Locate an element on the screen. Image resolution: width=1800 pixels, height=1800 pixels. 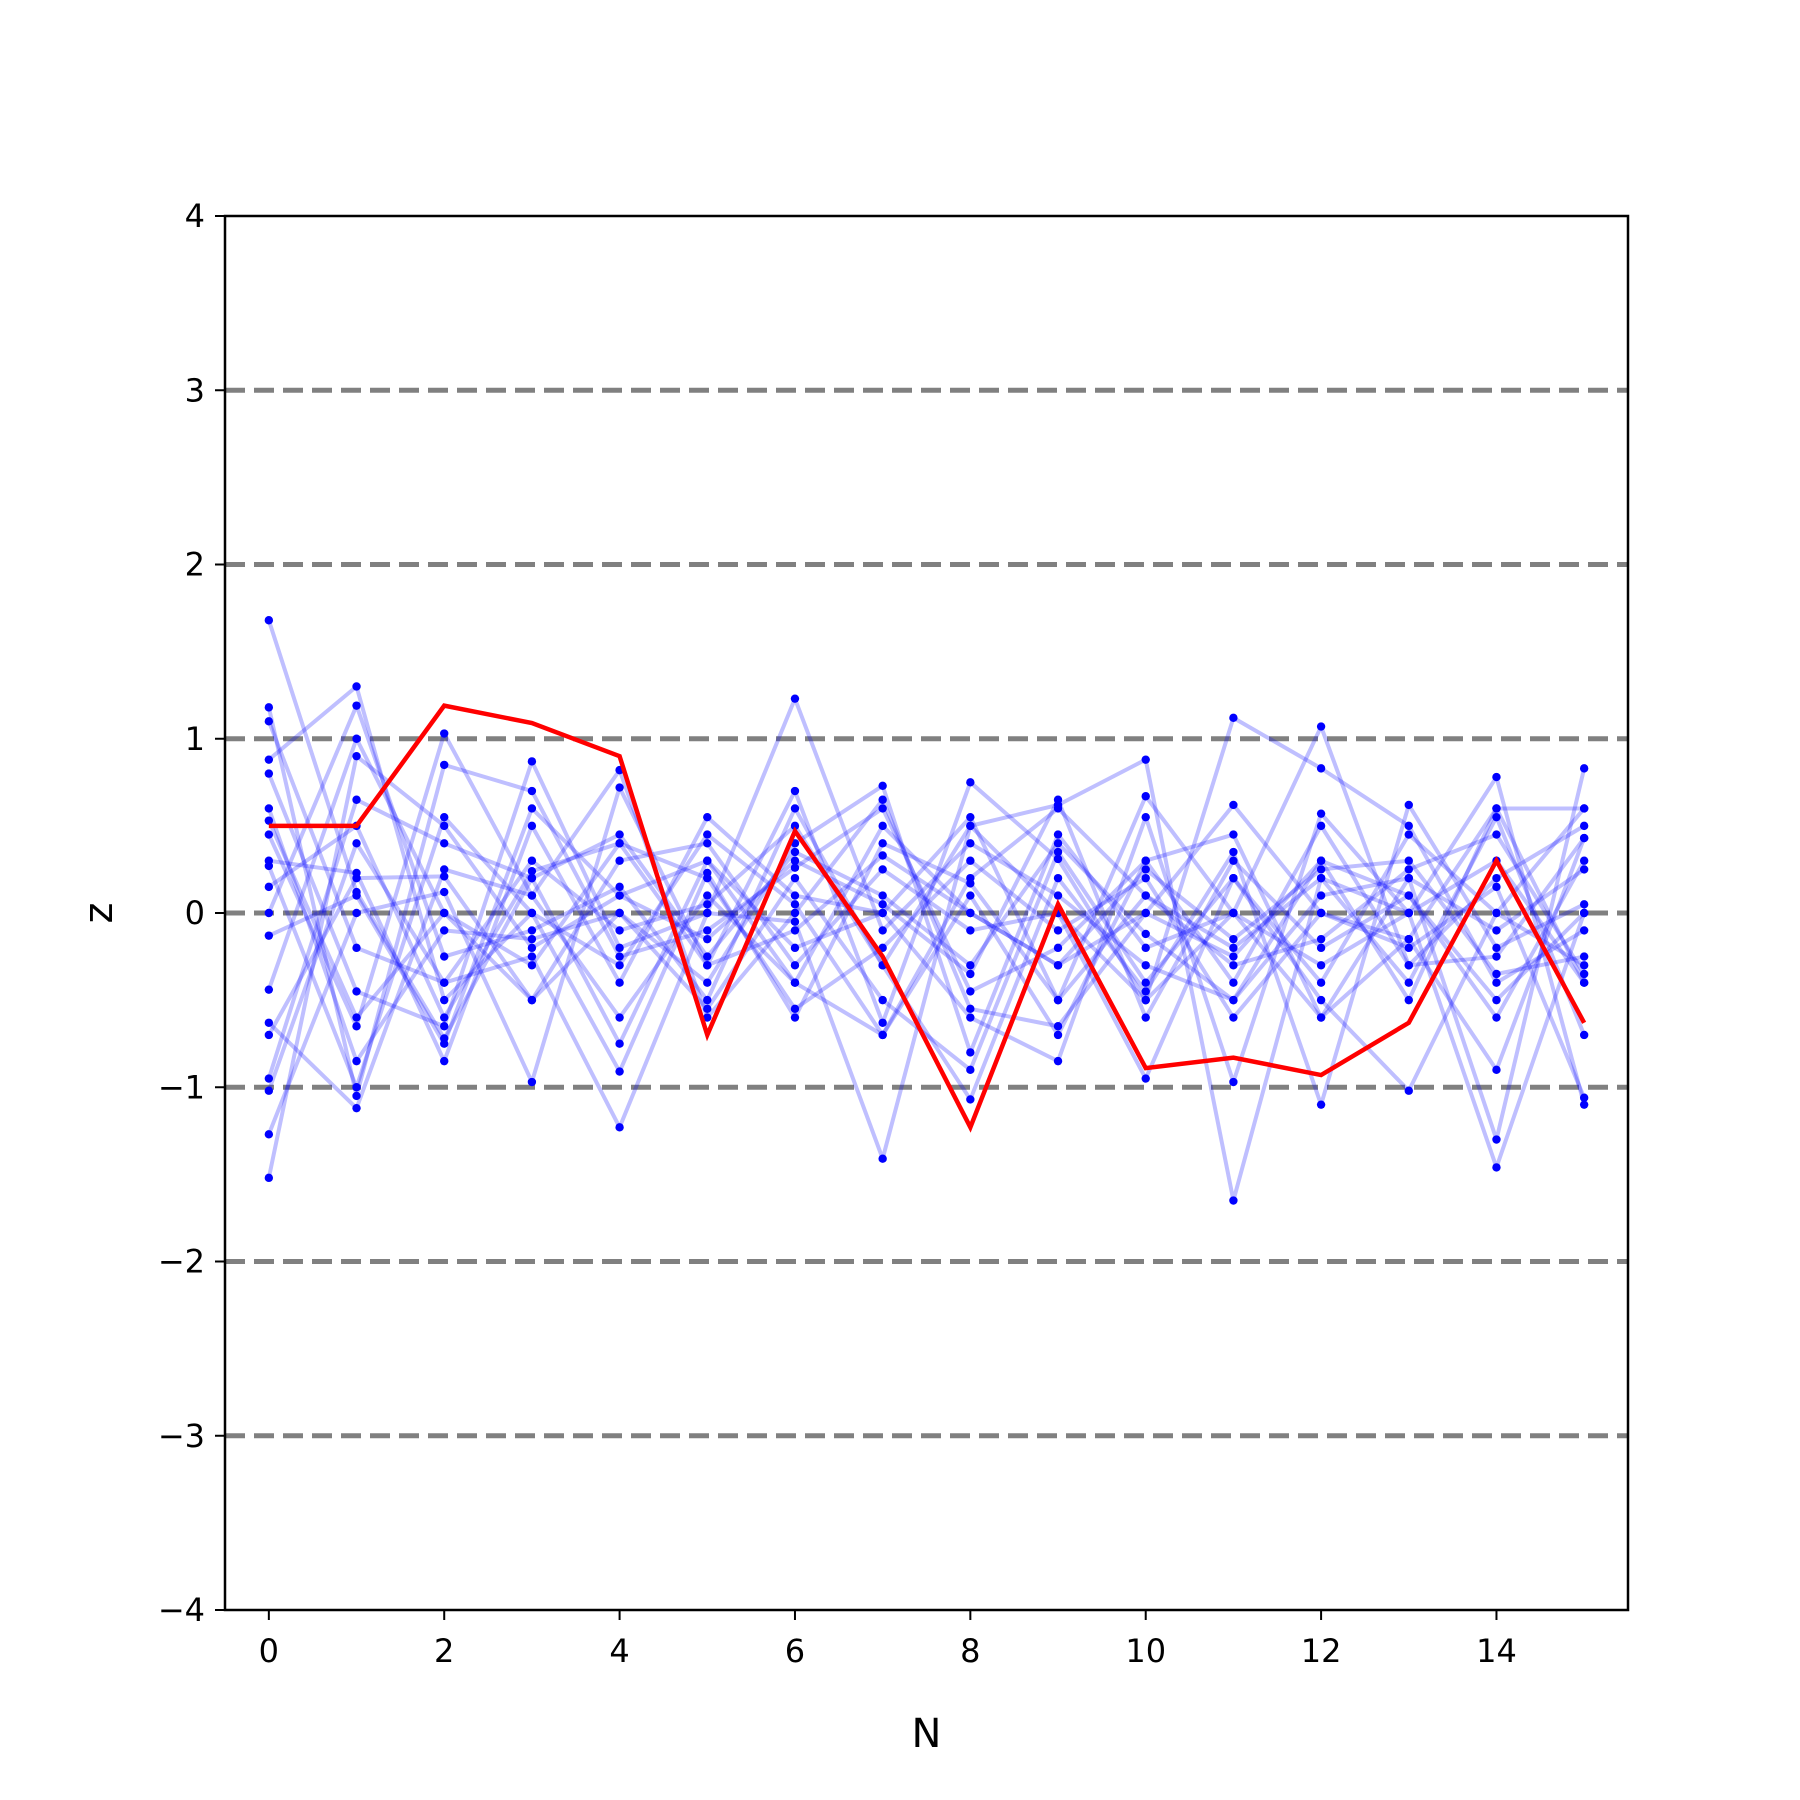
y-axis-ticks: −4 −3 −2 −1 0 1 2 3 4 is located at coordinates (191, 913).